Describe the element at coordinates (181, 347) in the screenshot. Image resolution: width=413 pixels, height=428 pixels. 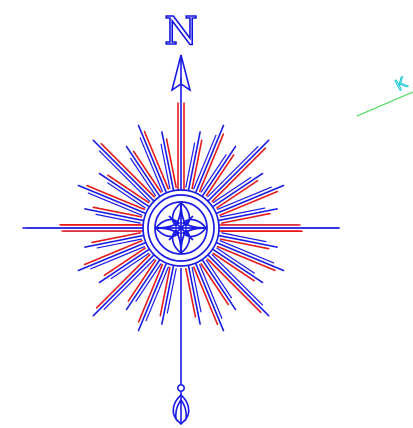
I see `south-stem` at that location.